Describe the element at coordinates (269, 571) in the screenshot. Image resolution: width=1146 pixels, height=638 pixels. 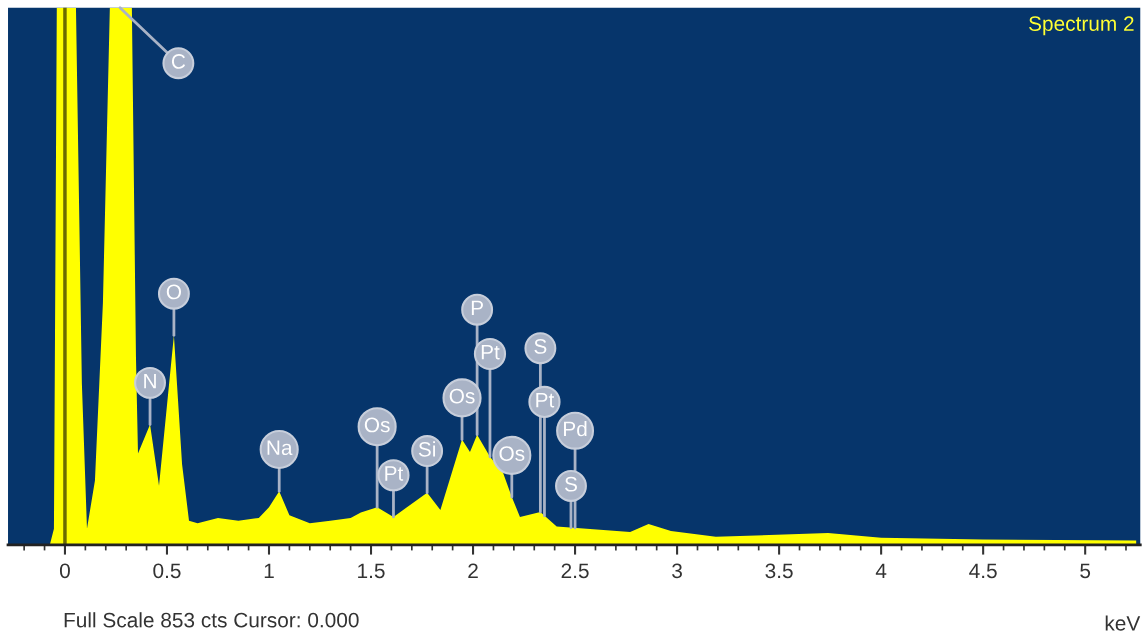
I see `x-tick-label: 1` at that location.